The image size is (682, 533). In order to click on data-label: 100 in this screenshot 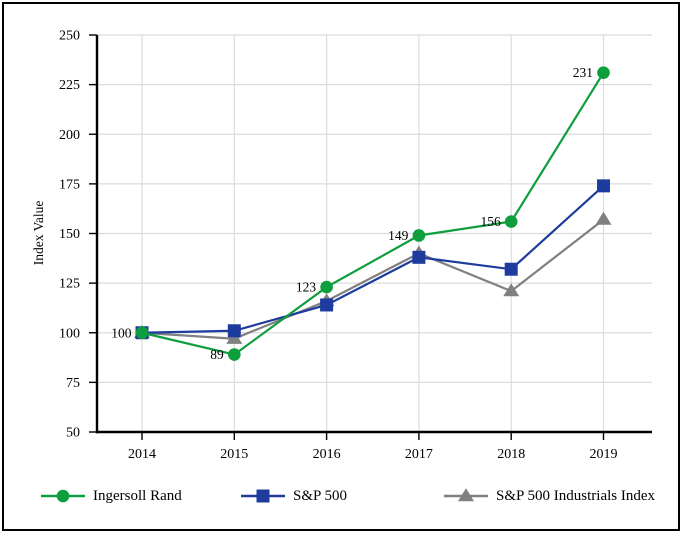, I will do `click(121, 332)`.